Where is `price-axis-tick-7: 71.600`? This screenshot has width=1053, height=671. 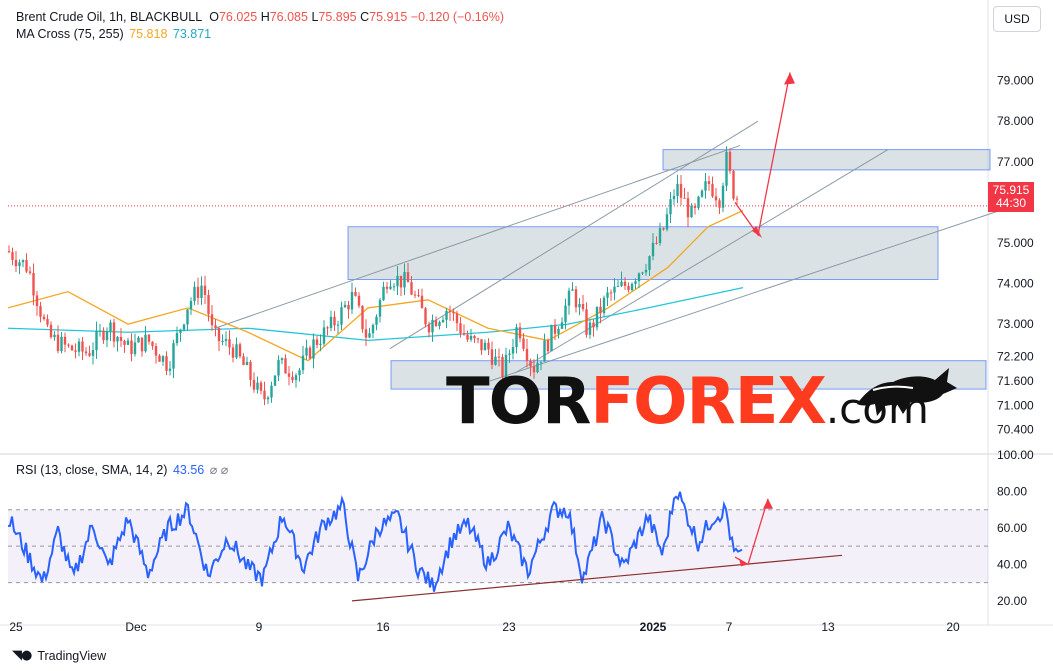 price-axis-tick-7: 71.600 is located at coordinates (1015, 381).